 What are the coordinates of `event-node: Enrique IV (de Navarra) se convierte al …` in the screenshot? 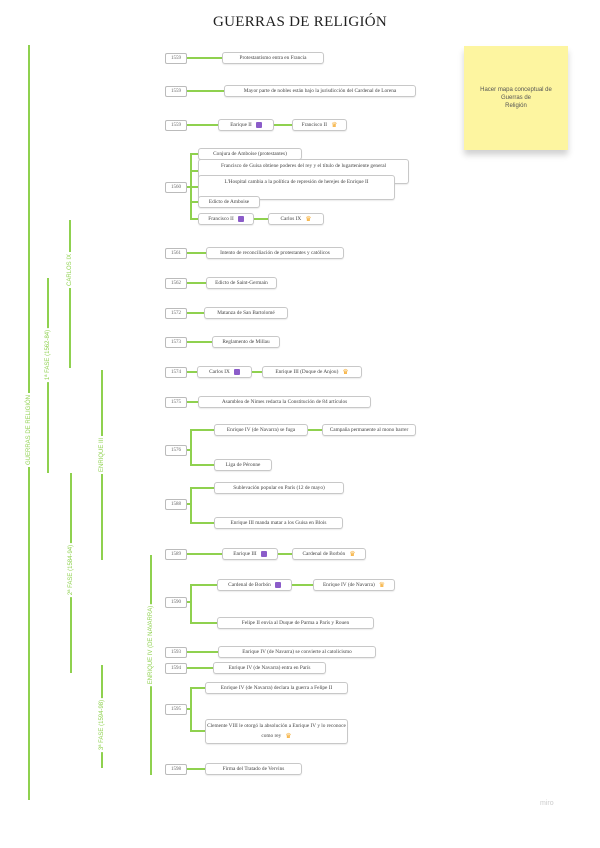 It's located at (297, 652).